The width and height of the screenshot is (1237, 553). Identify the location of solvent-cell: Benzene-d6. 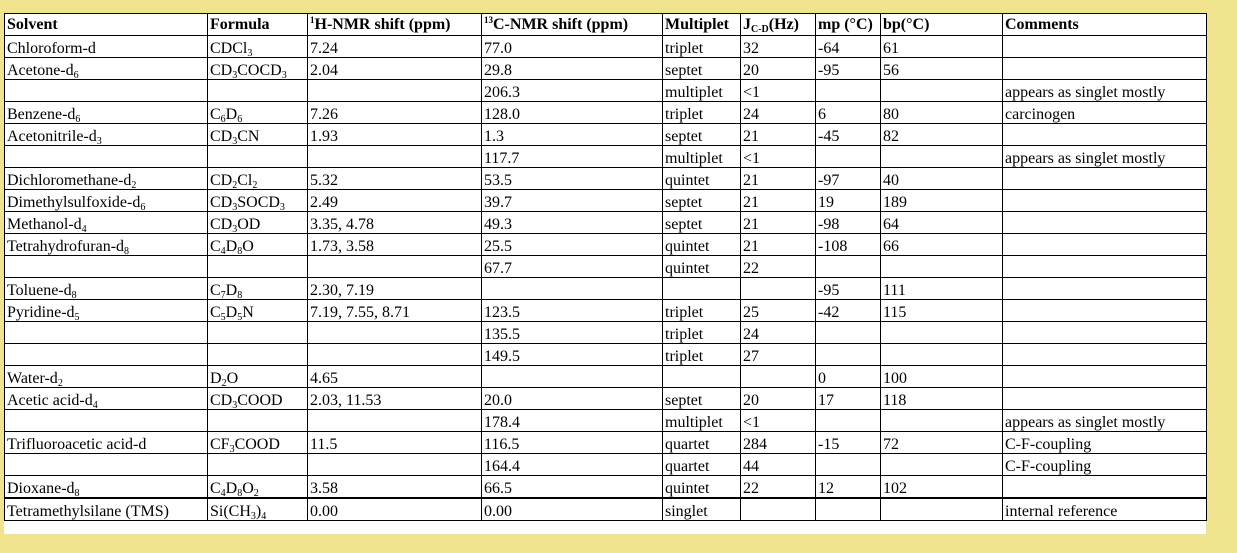
(106, 112).